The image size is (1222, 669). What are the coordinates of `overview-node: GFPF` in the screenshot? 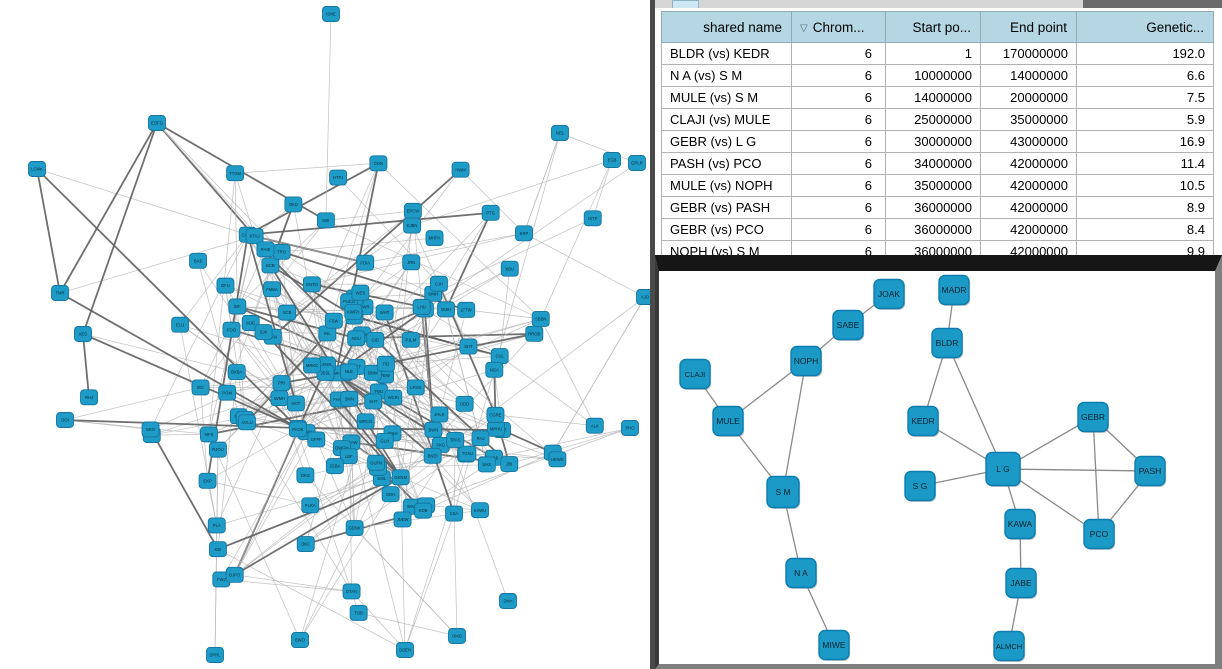 It's located at (316, 439).